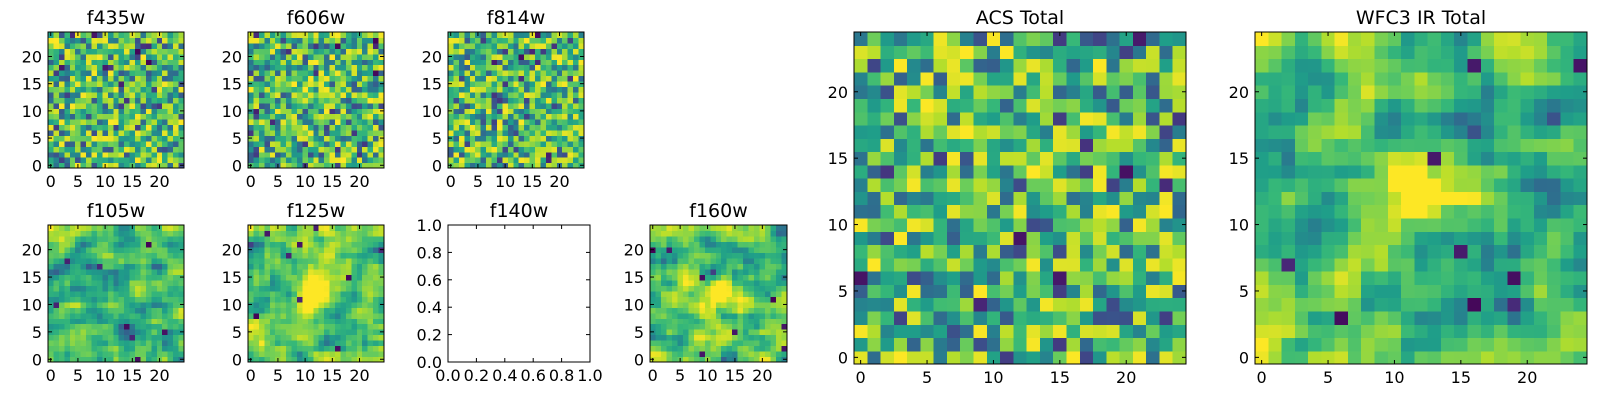  Describe the element at coordinates (432, 84) in the screenshot. I see `y-tick-label: 15` at that location.